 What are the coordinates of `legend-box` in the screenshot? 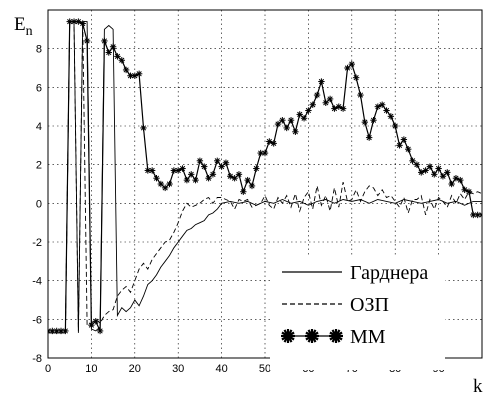 It's located at (357, 312).